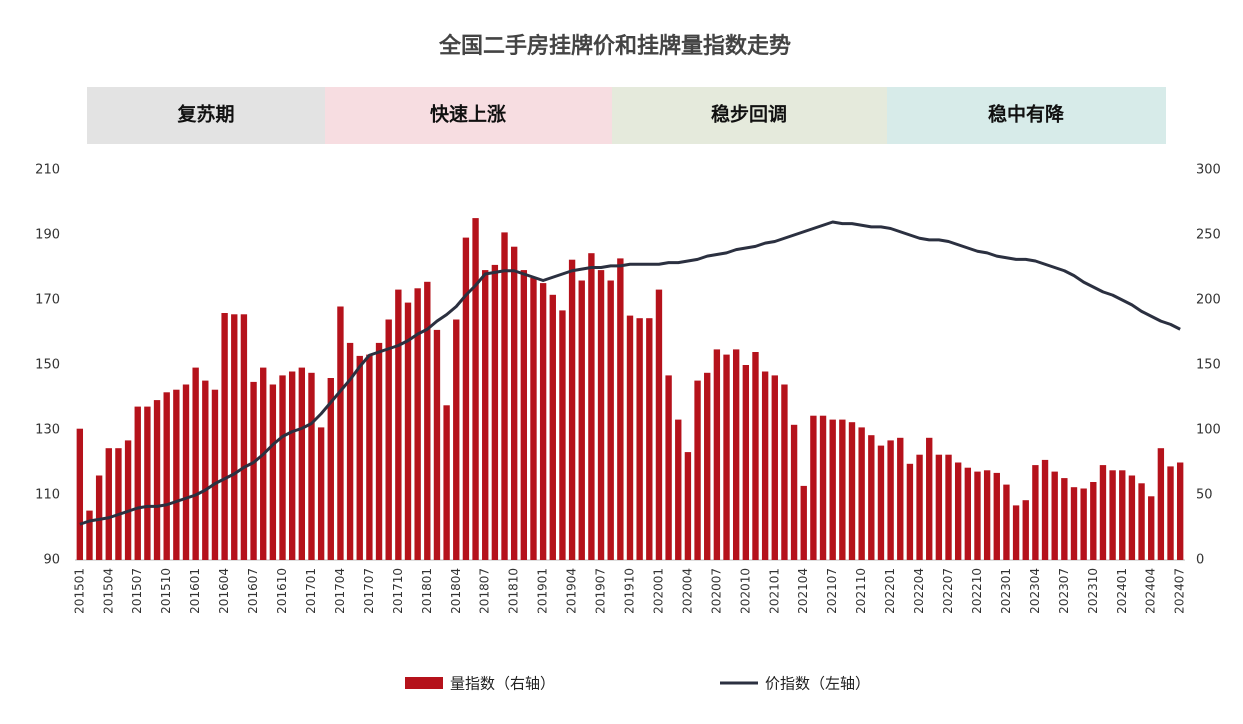  I want to click on x-tick-label: 202210, so click(977, 591).